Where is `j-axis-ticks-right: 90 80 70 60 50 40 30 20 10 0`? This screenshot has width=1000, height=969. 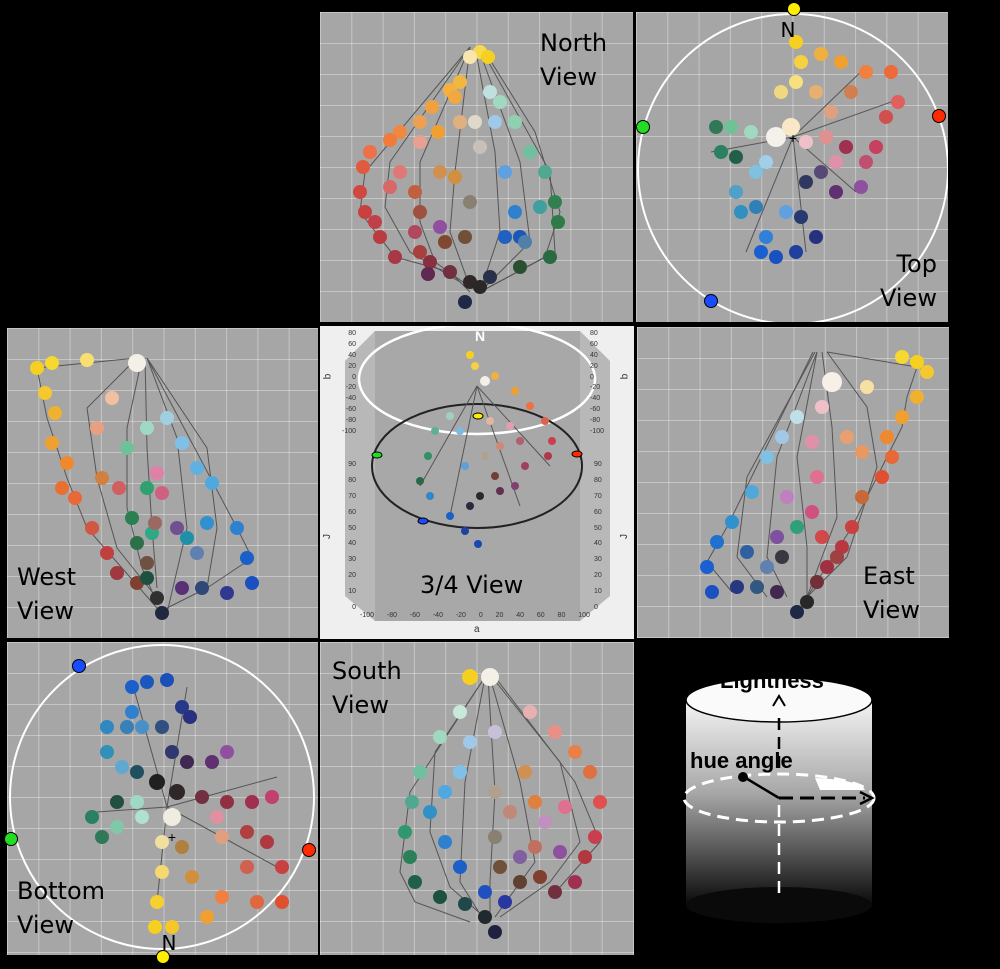
j-axis-ticks-right: 90 80 70 60 50 40 30 20 10 0 is located at coordinates (598, 536).